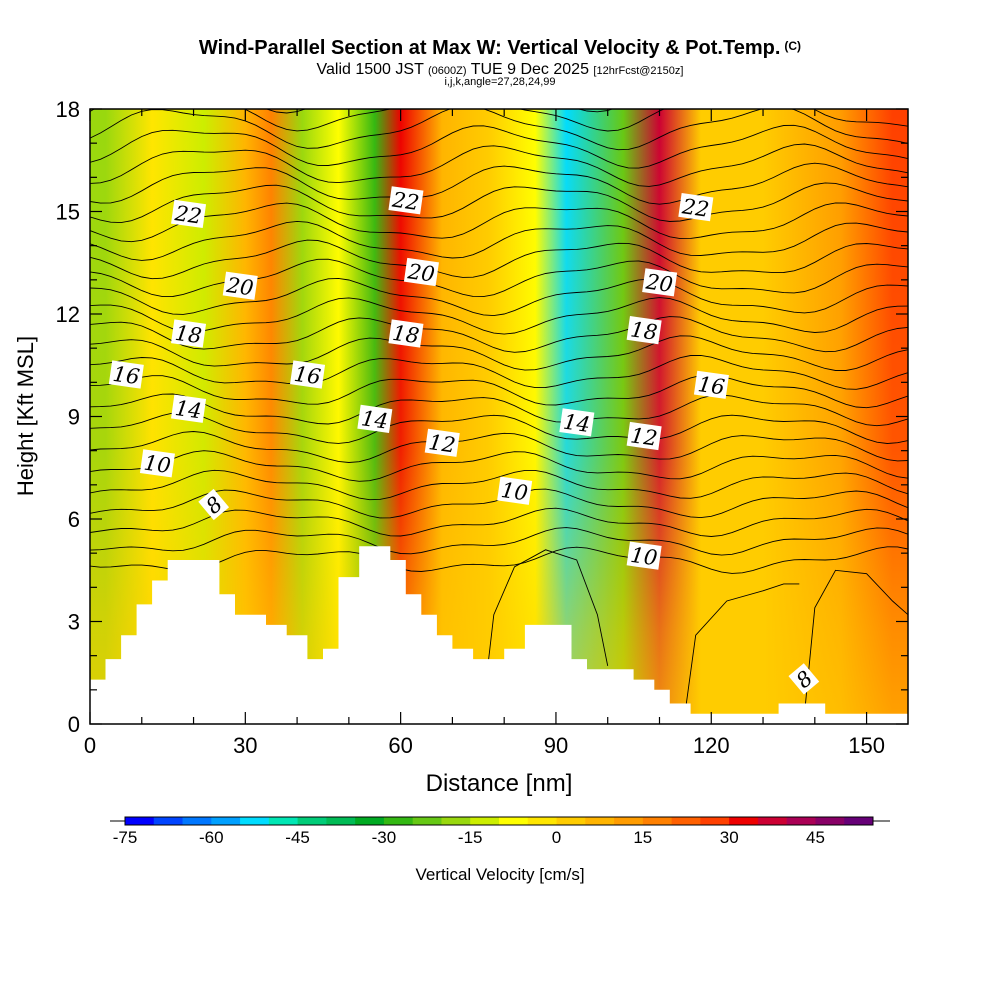 Image resolution: width=1000 pixels, height=1000 pixels. Describe the element at coordinates (400, 745) in the screenshot. I see `x-tick-label: 60` at that location.